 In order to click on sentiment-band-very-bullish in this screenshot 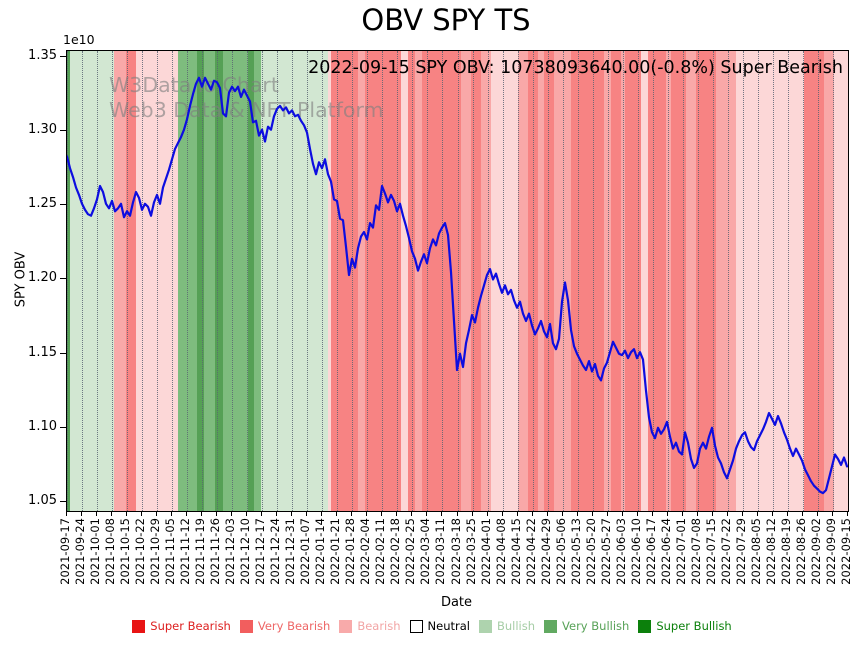, I will do `click(235, 281)`.